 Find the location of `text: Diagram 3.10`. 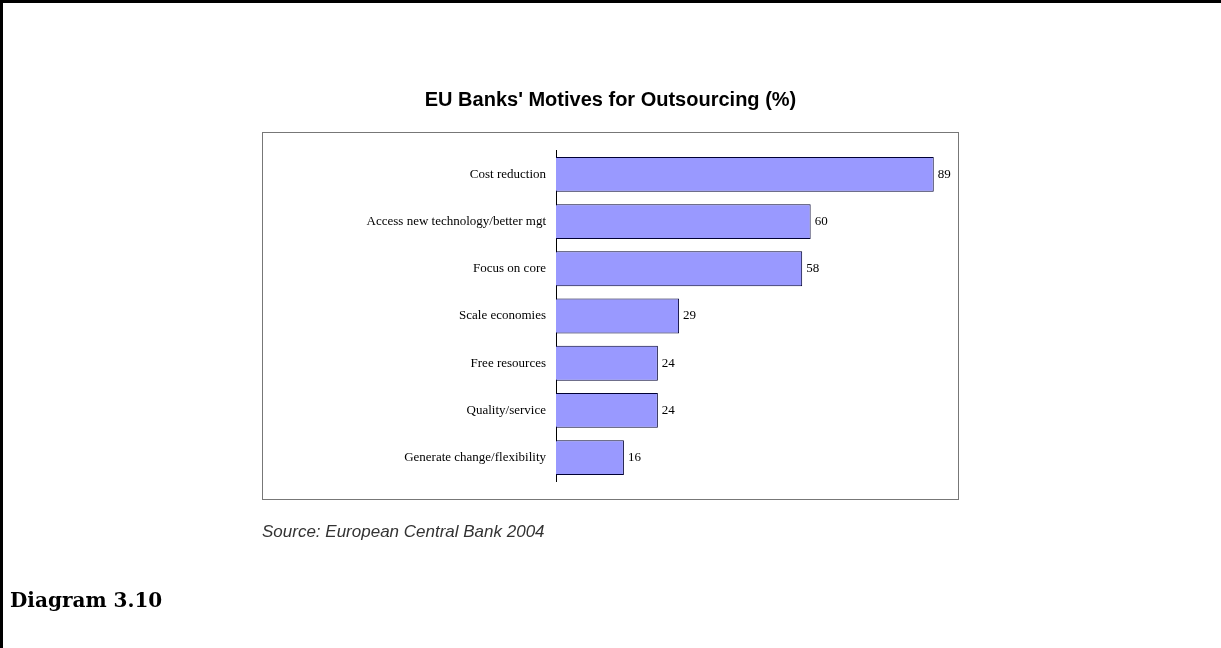

text: Diagram 3.10 is located at coordinates (86, 600).